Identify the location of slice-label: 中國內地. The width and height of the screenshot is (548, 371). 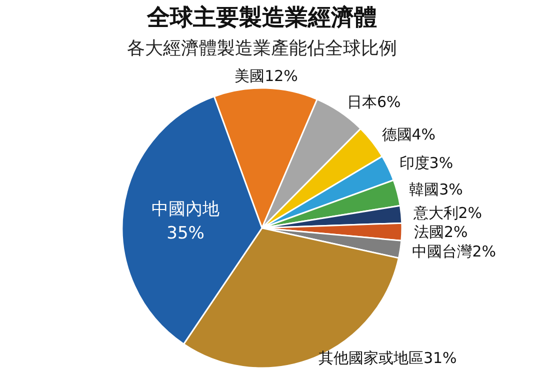
(186, 210).